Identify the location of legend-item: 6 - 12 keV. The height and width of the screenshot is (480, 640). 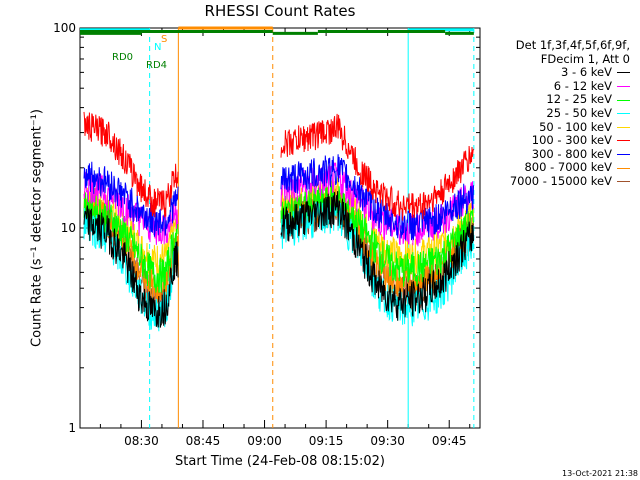
(570, 86).